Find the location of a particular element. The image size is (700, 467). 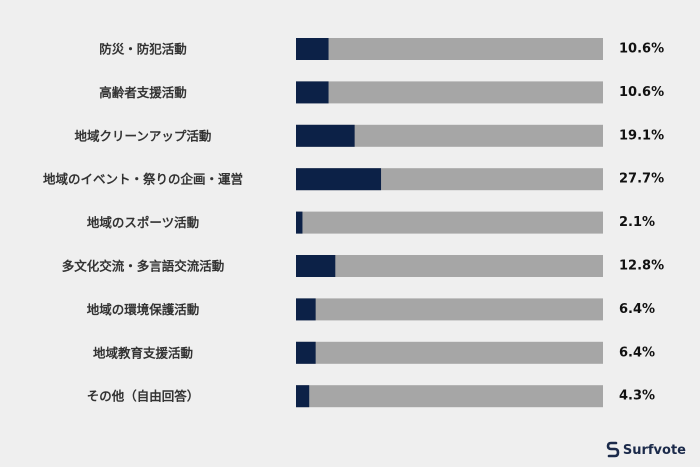

value-label: 2.1% is located at coordinates (637, 222).